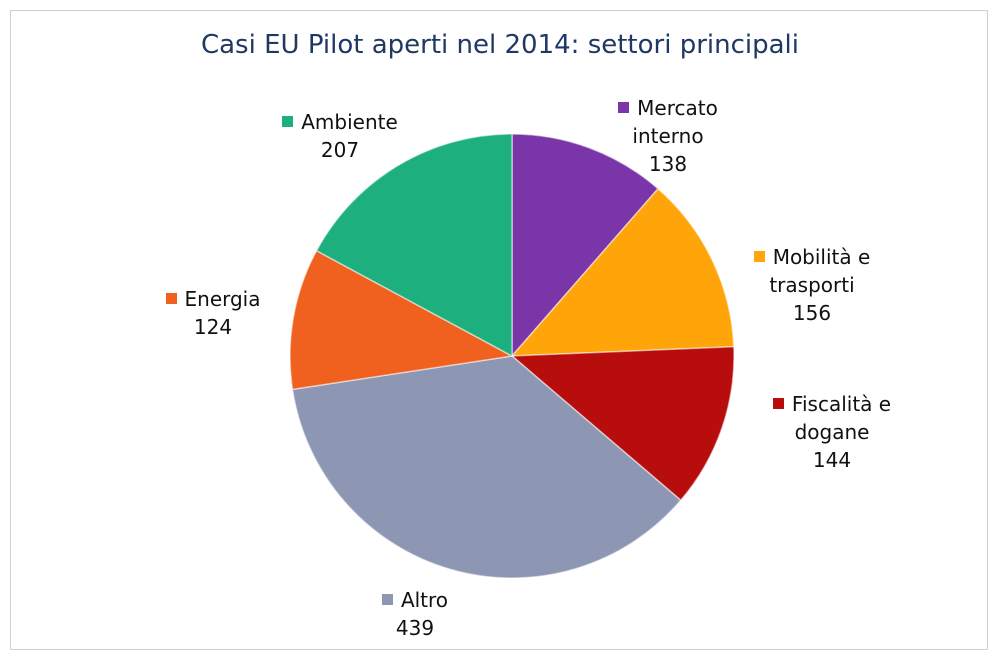 The image size is (1000, 650). Describe the element at coordinates (222, 299) in the screenshot. I see `category-label: Energia` at that location.